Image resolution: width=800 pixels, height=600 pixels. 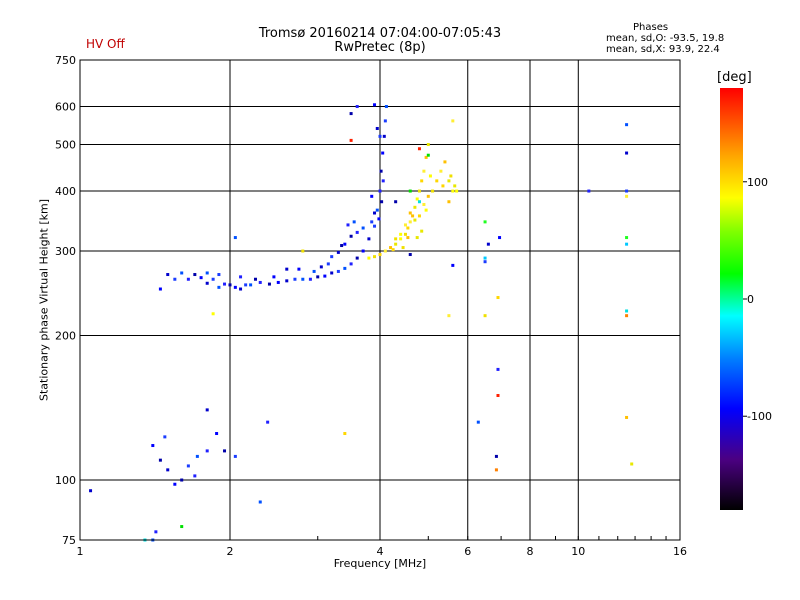 What do you see at coordinates (759, 416) in the screenshot?
I see `colorbar-tick-label: -100` at bounding box center [759, 416].